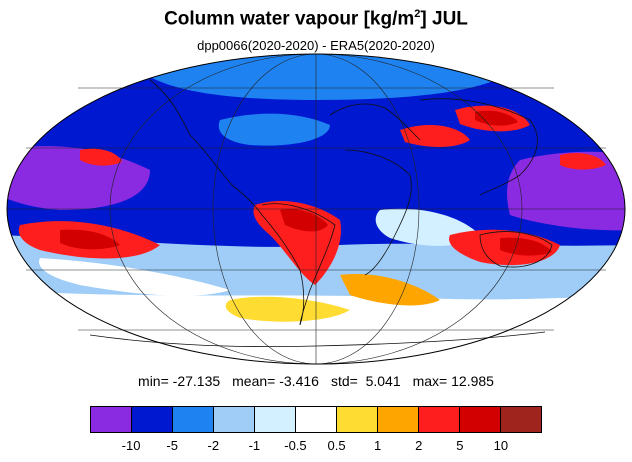 The image size is (632, 462). What do you see at coordinates (289, 19) in the screenshot?
I see `title-text: Column water vapour [kg/m` at bounding box center [289, 19].